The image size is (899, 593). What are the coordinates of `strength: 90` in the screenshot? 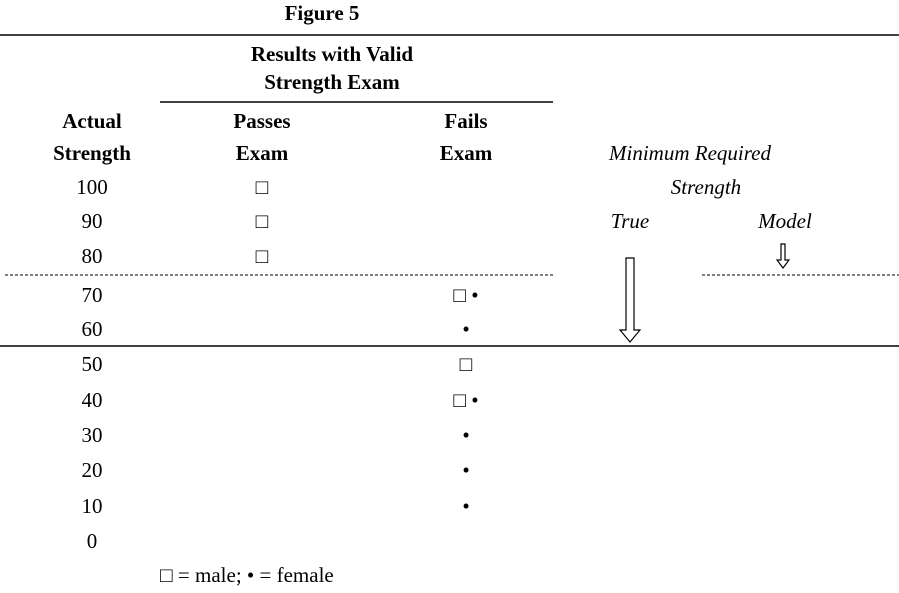 It's located at (92, 221).